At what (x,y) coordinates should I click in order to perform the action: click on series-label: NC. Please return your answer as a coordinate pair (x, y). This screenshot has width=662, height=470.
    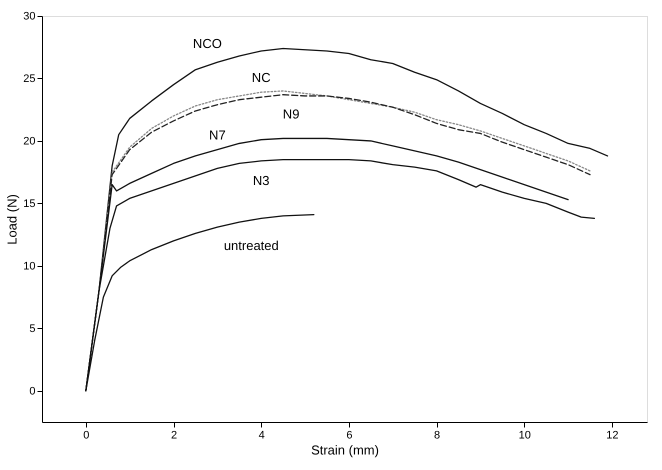
    Looking at the image, I should click on (261, 78).